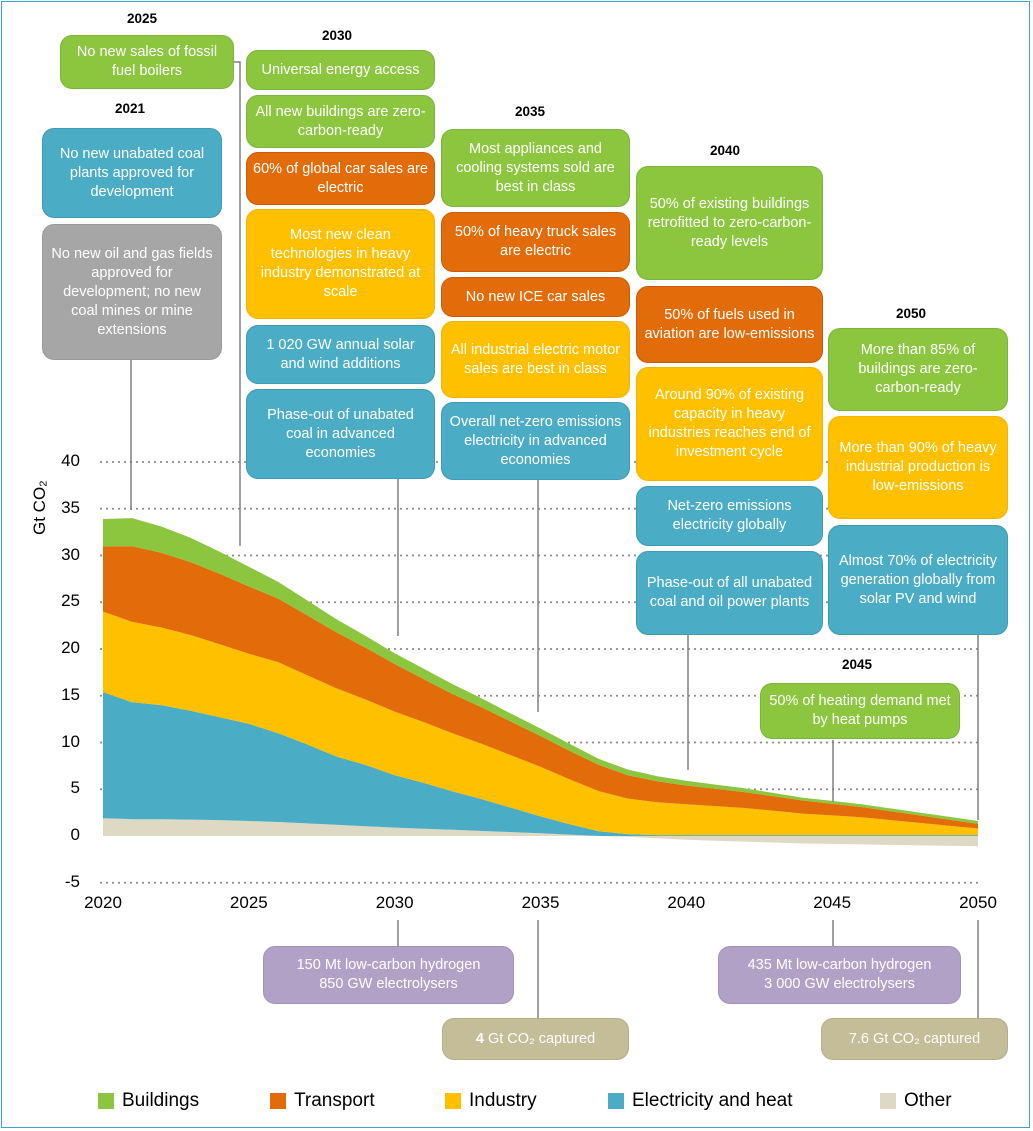 This screenshot has width=1033, height=1131. I want to click on milestone-zero-carbon-buildings: All new buildings are zero-carbon-ready, so click(340, 121).